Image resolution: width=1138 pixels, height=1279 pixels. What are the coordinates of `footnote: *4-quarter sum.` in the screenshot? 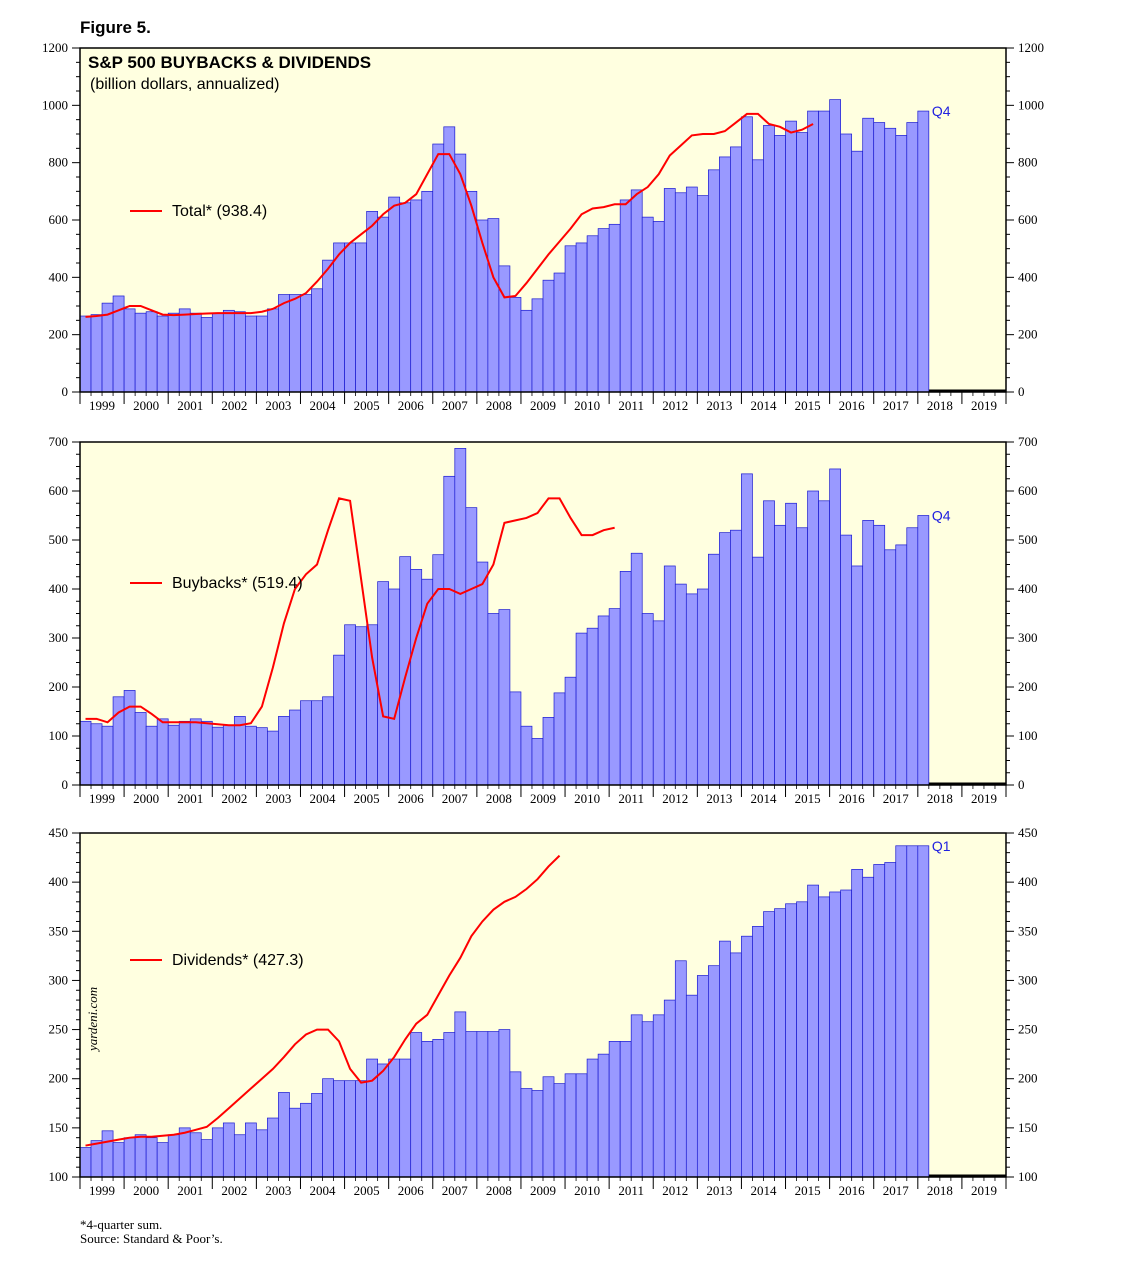 It's located at (121, 1224).